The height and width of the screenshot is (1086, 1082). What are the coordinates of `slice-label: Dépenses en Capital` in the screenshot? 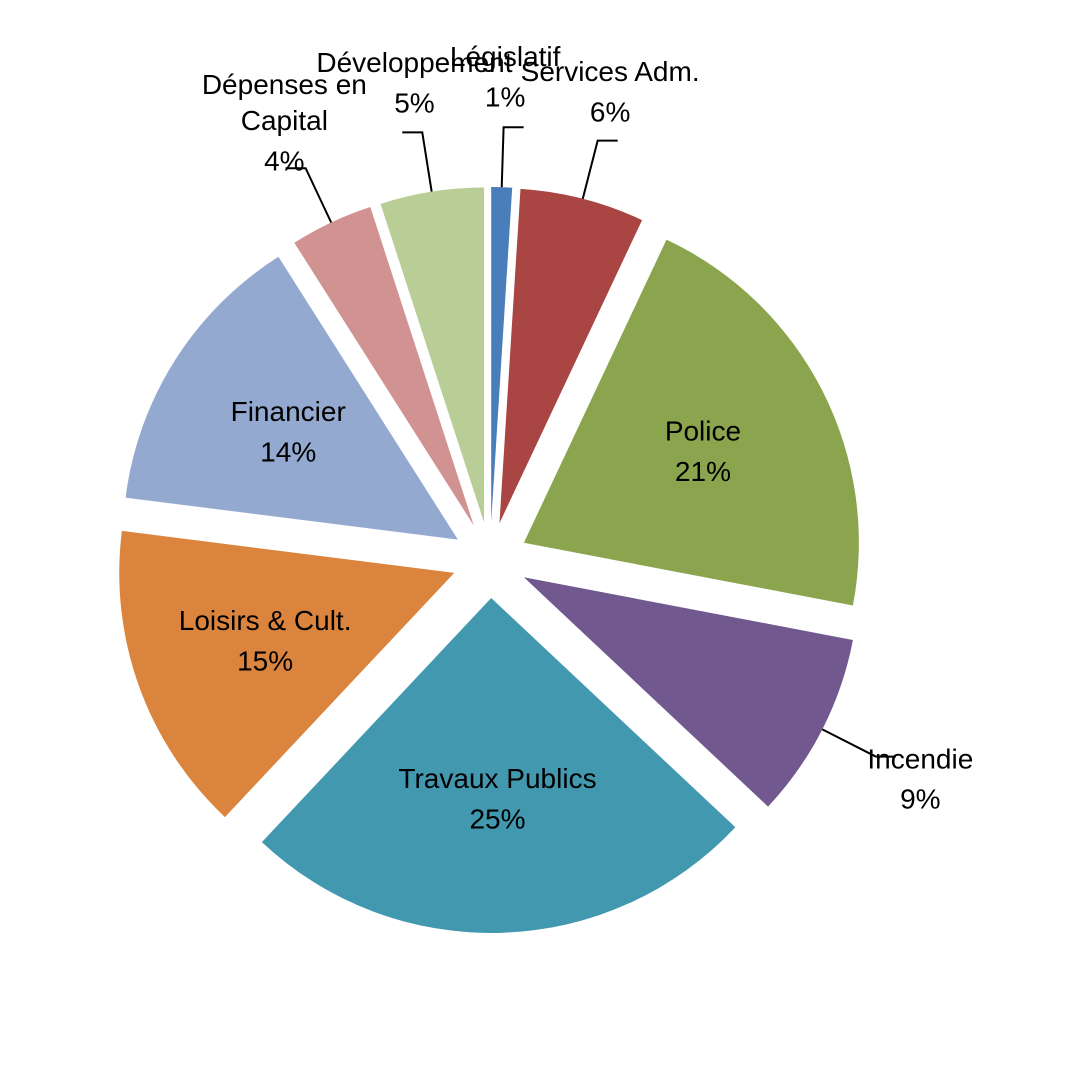 It's located at (284, 102).